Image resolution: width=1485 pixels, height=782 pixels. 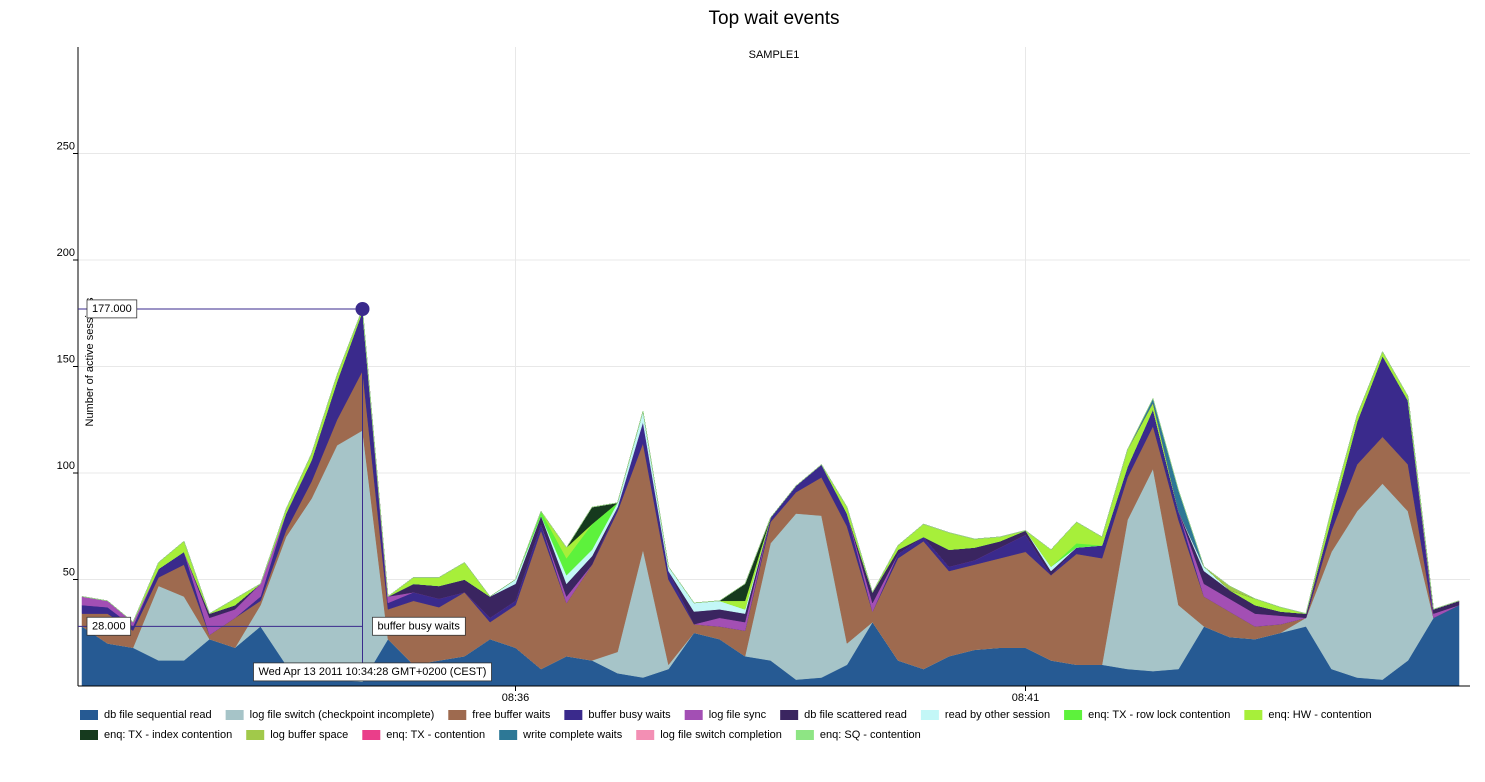 I want to click on x-tick-label: 08:41, so click(x=1026, y=698).